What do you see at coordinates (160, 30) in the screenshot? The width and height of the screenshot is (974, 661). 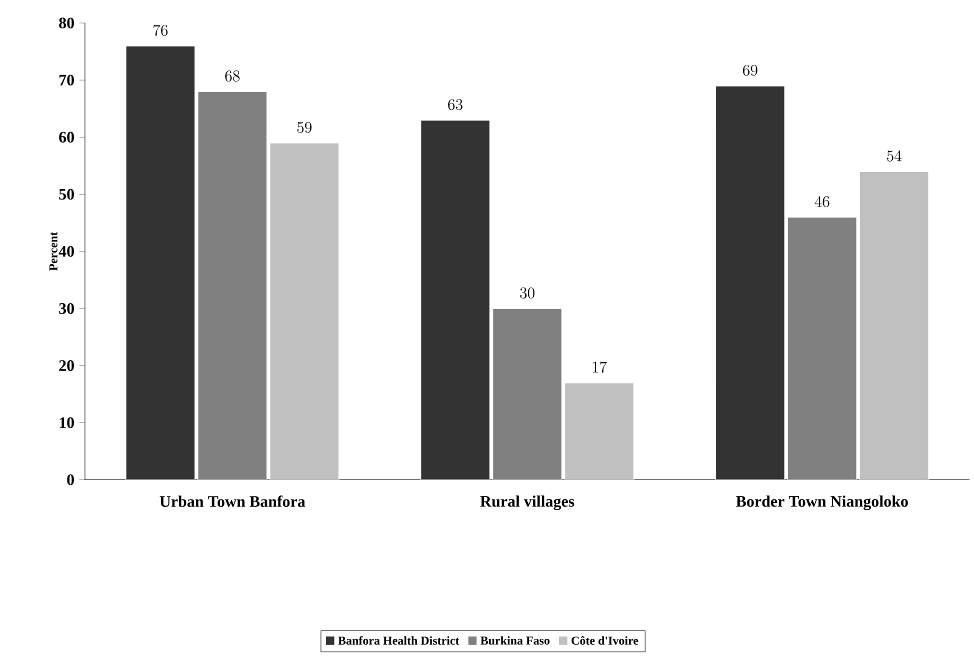 I see `data-label: 76` at bounding box center [160, 30].